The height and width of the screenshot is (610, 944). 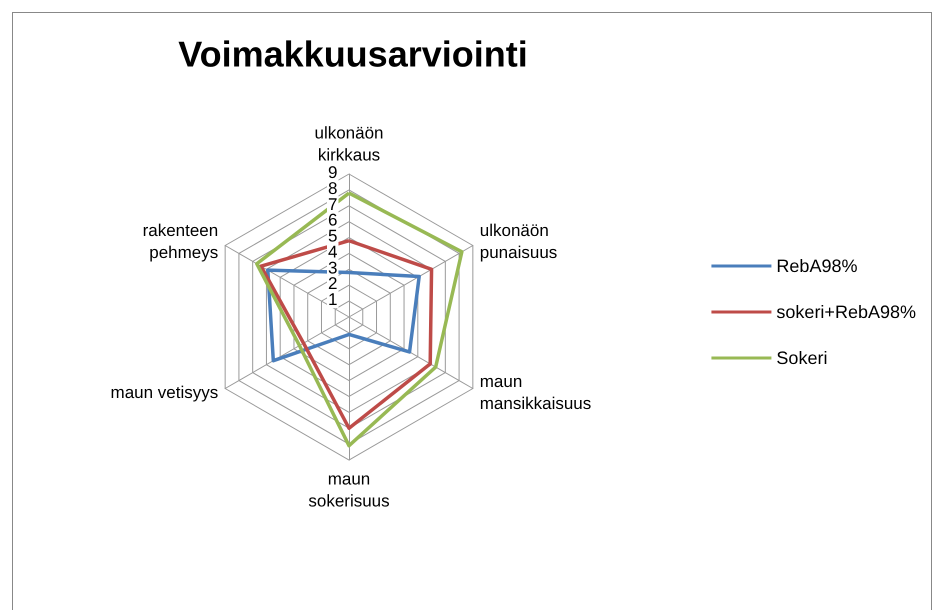 I want to click on y-tick-label: 6, so click(x=333, y=220).